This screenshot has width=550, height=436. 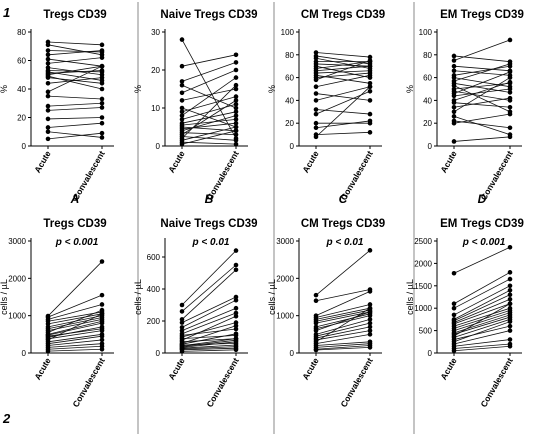 I want to click on y-tick-label: 200, so click(x=154, y=321).